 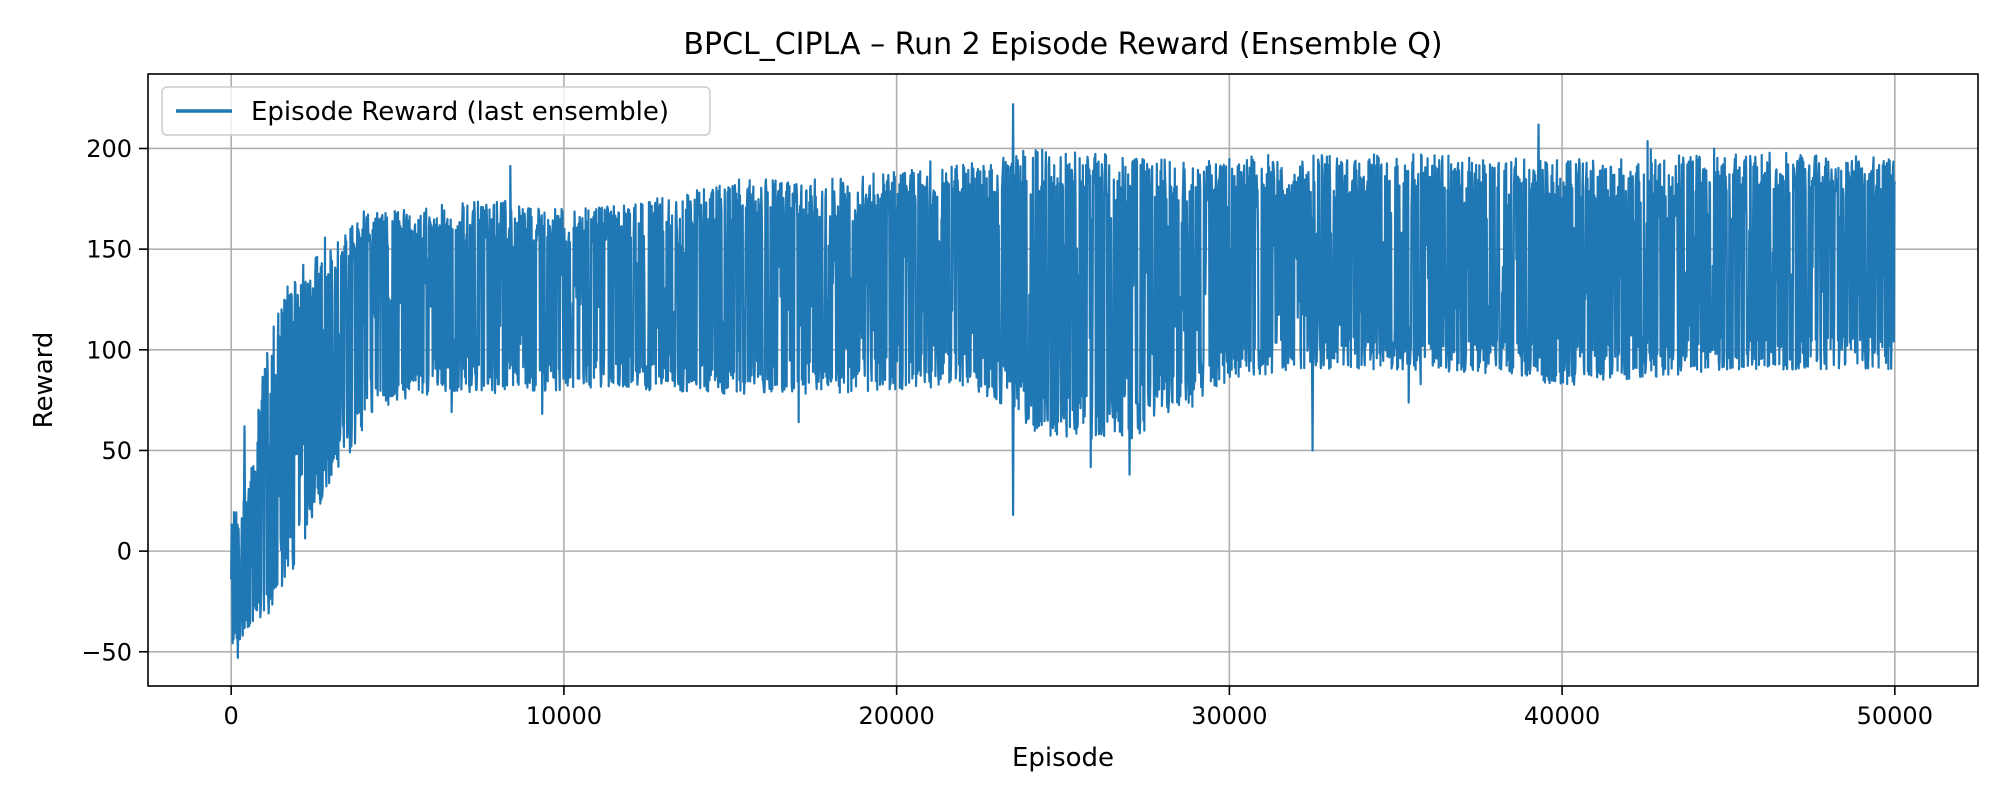 I want to click on legend: Episode Reward (last ensemble), so click(x=436, y=111).